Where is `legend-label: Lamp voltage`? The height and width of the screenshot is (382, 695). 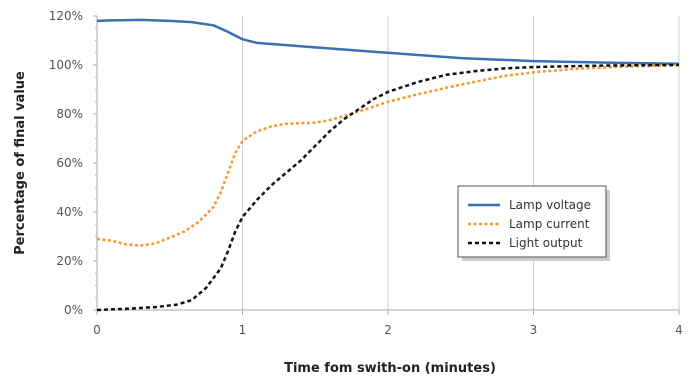
legend-label: Lamp voltage is located at coordinates (550, 205).